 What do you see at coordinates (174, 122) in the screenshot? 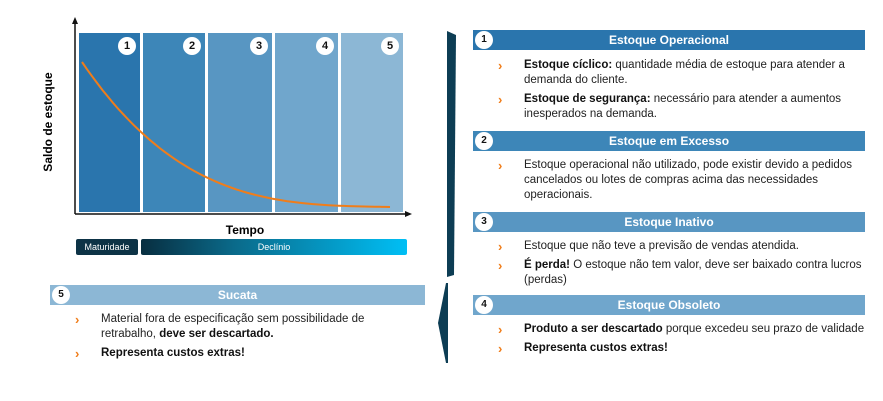
I see `phase-column-2: 2` at bounding box center [174, 122].